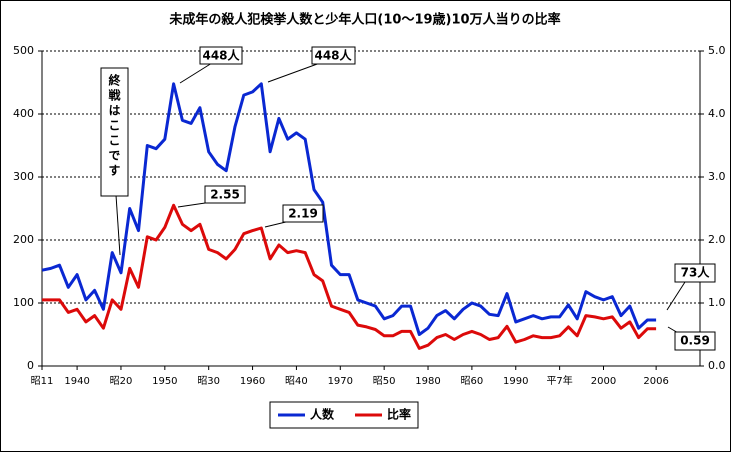 This screenshot has height=452, width=731. Describe the element at coordinates (472, 381) in the screenshot. I see `x-tick-label: 昭60` at that location.